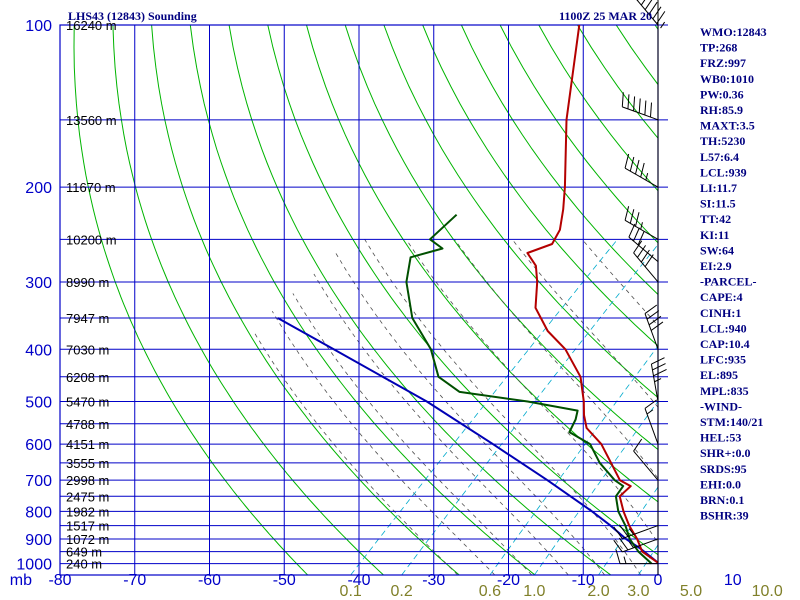 The height and width of the screenshot is (600, 800). I want to click on index-value: SW:64, so click(717, 250).